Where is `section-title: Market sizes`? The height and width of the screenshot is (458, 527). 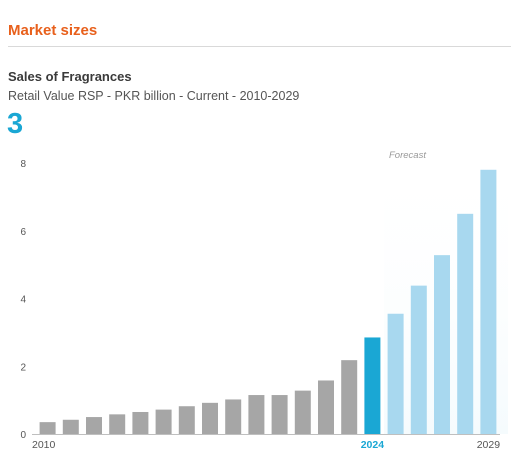
section-title: Market sizes is located at coordinates (53, 30).